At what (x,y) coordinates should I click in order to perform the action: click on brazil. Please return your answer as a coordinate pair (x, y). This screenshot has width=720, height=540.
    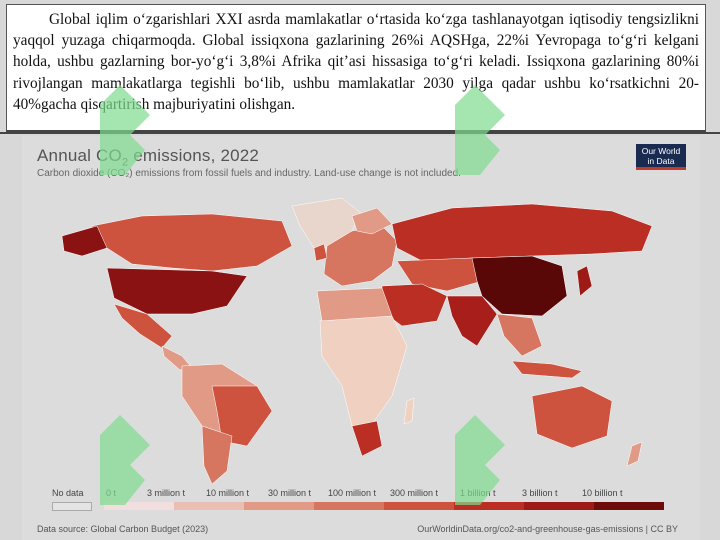
    Looking at the image, I should click on (242, 416).